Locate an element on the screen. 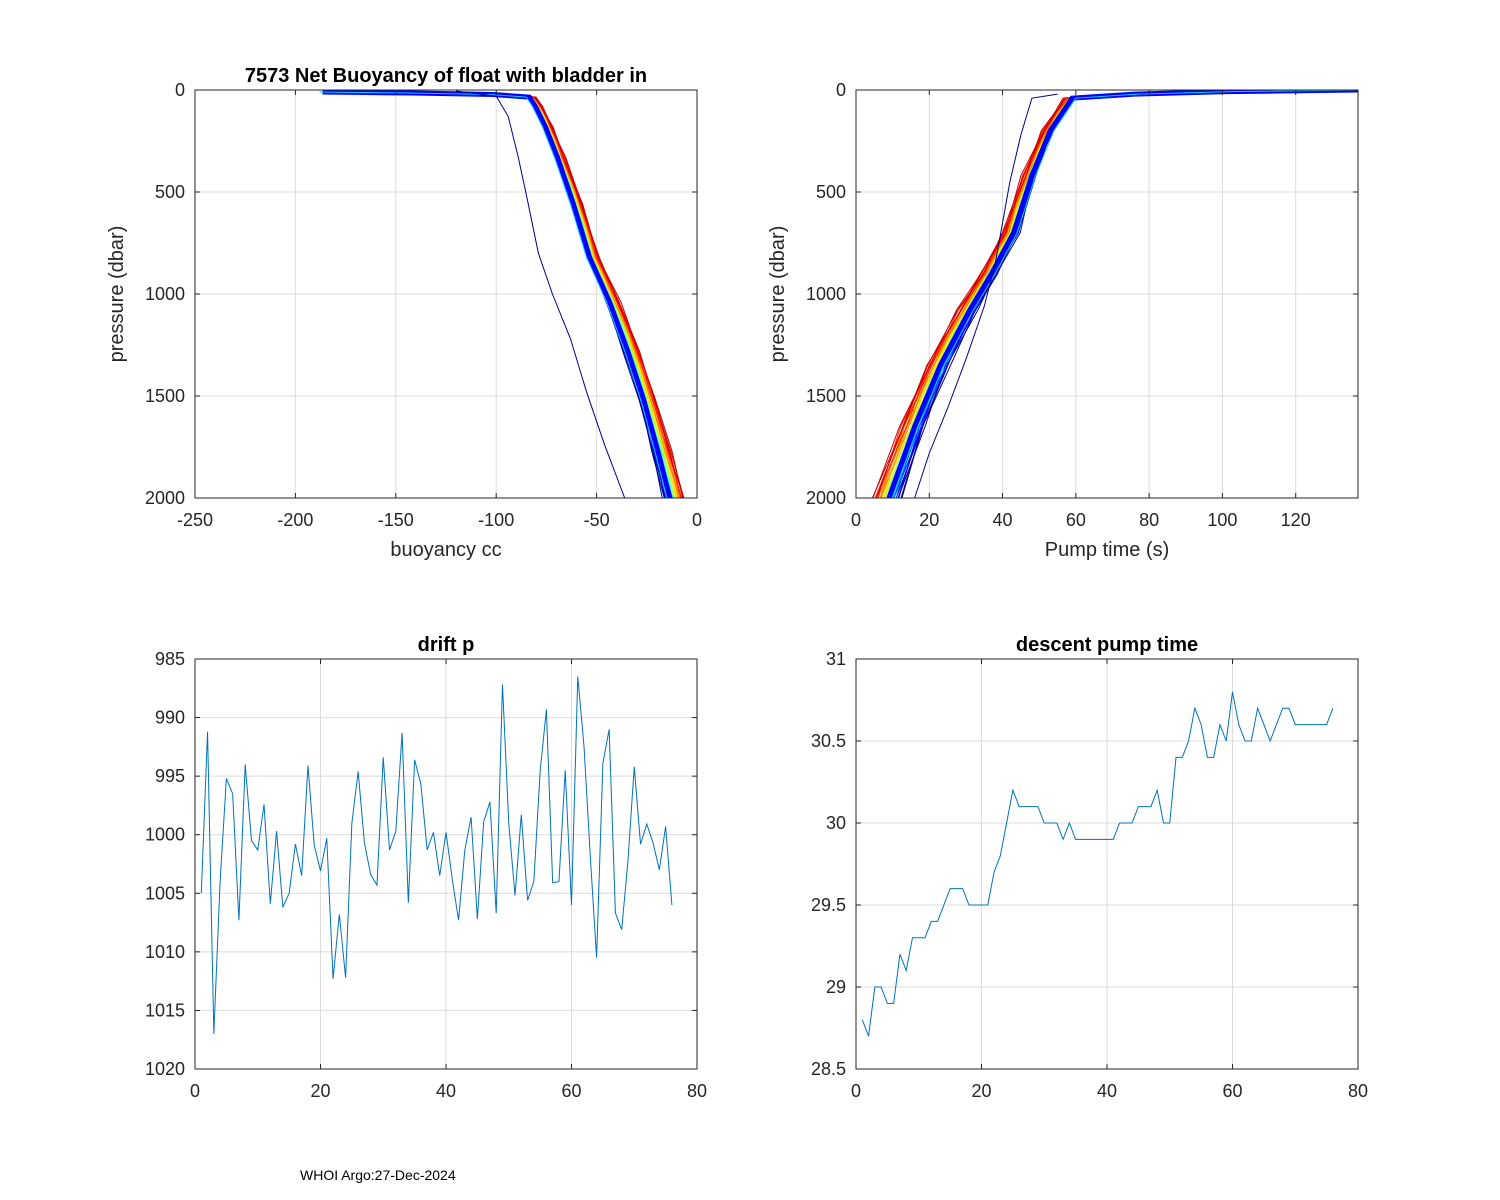  x-tick-label: -100 is located at coordinates (496, 520).